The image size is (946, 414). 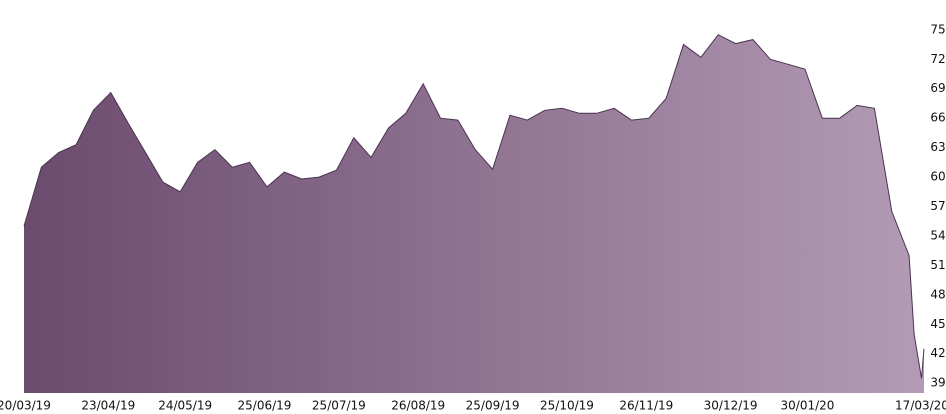 I want to click on y-tick-label: 63, so click(x=937, y=147).